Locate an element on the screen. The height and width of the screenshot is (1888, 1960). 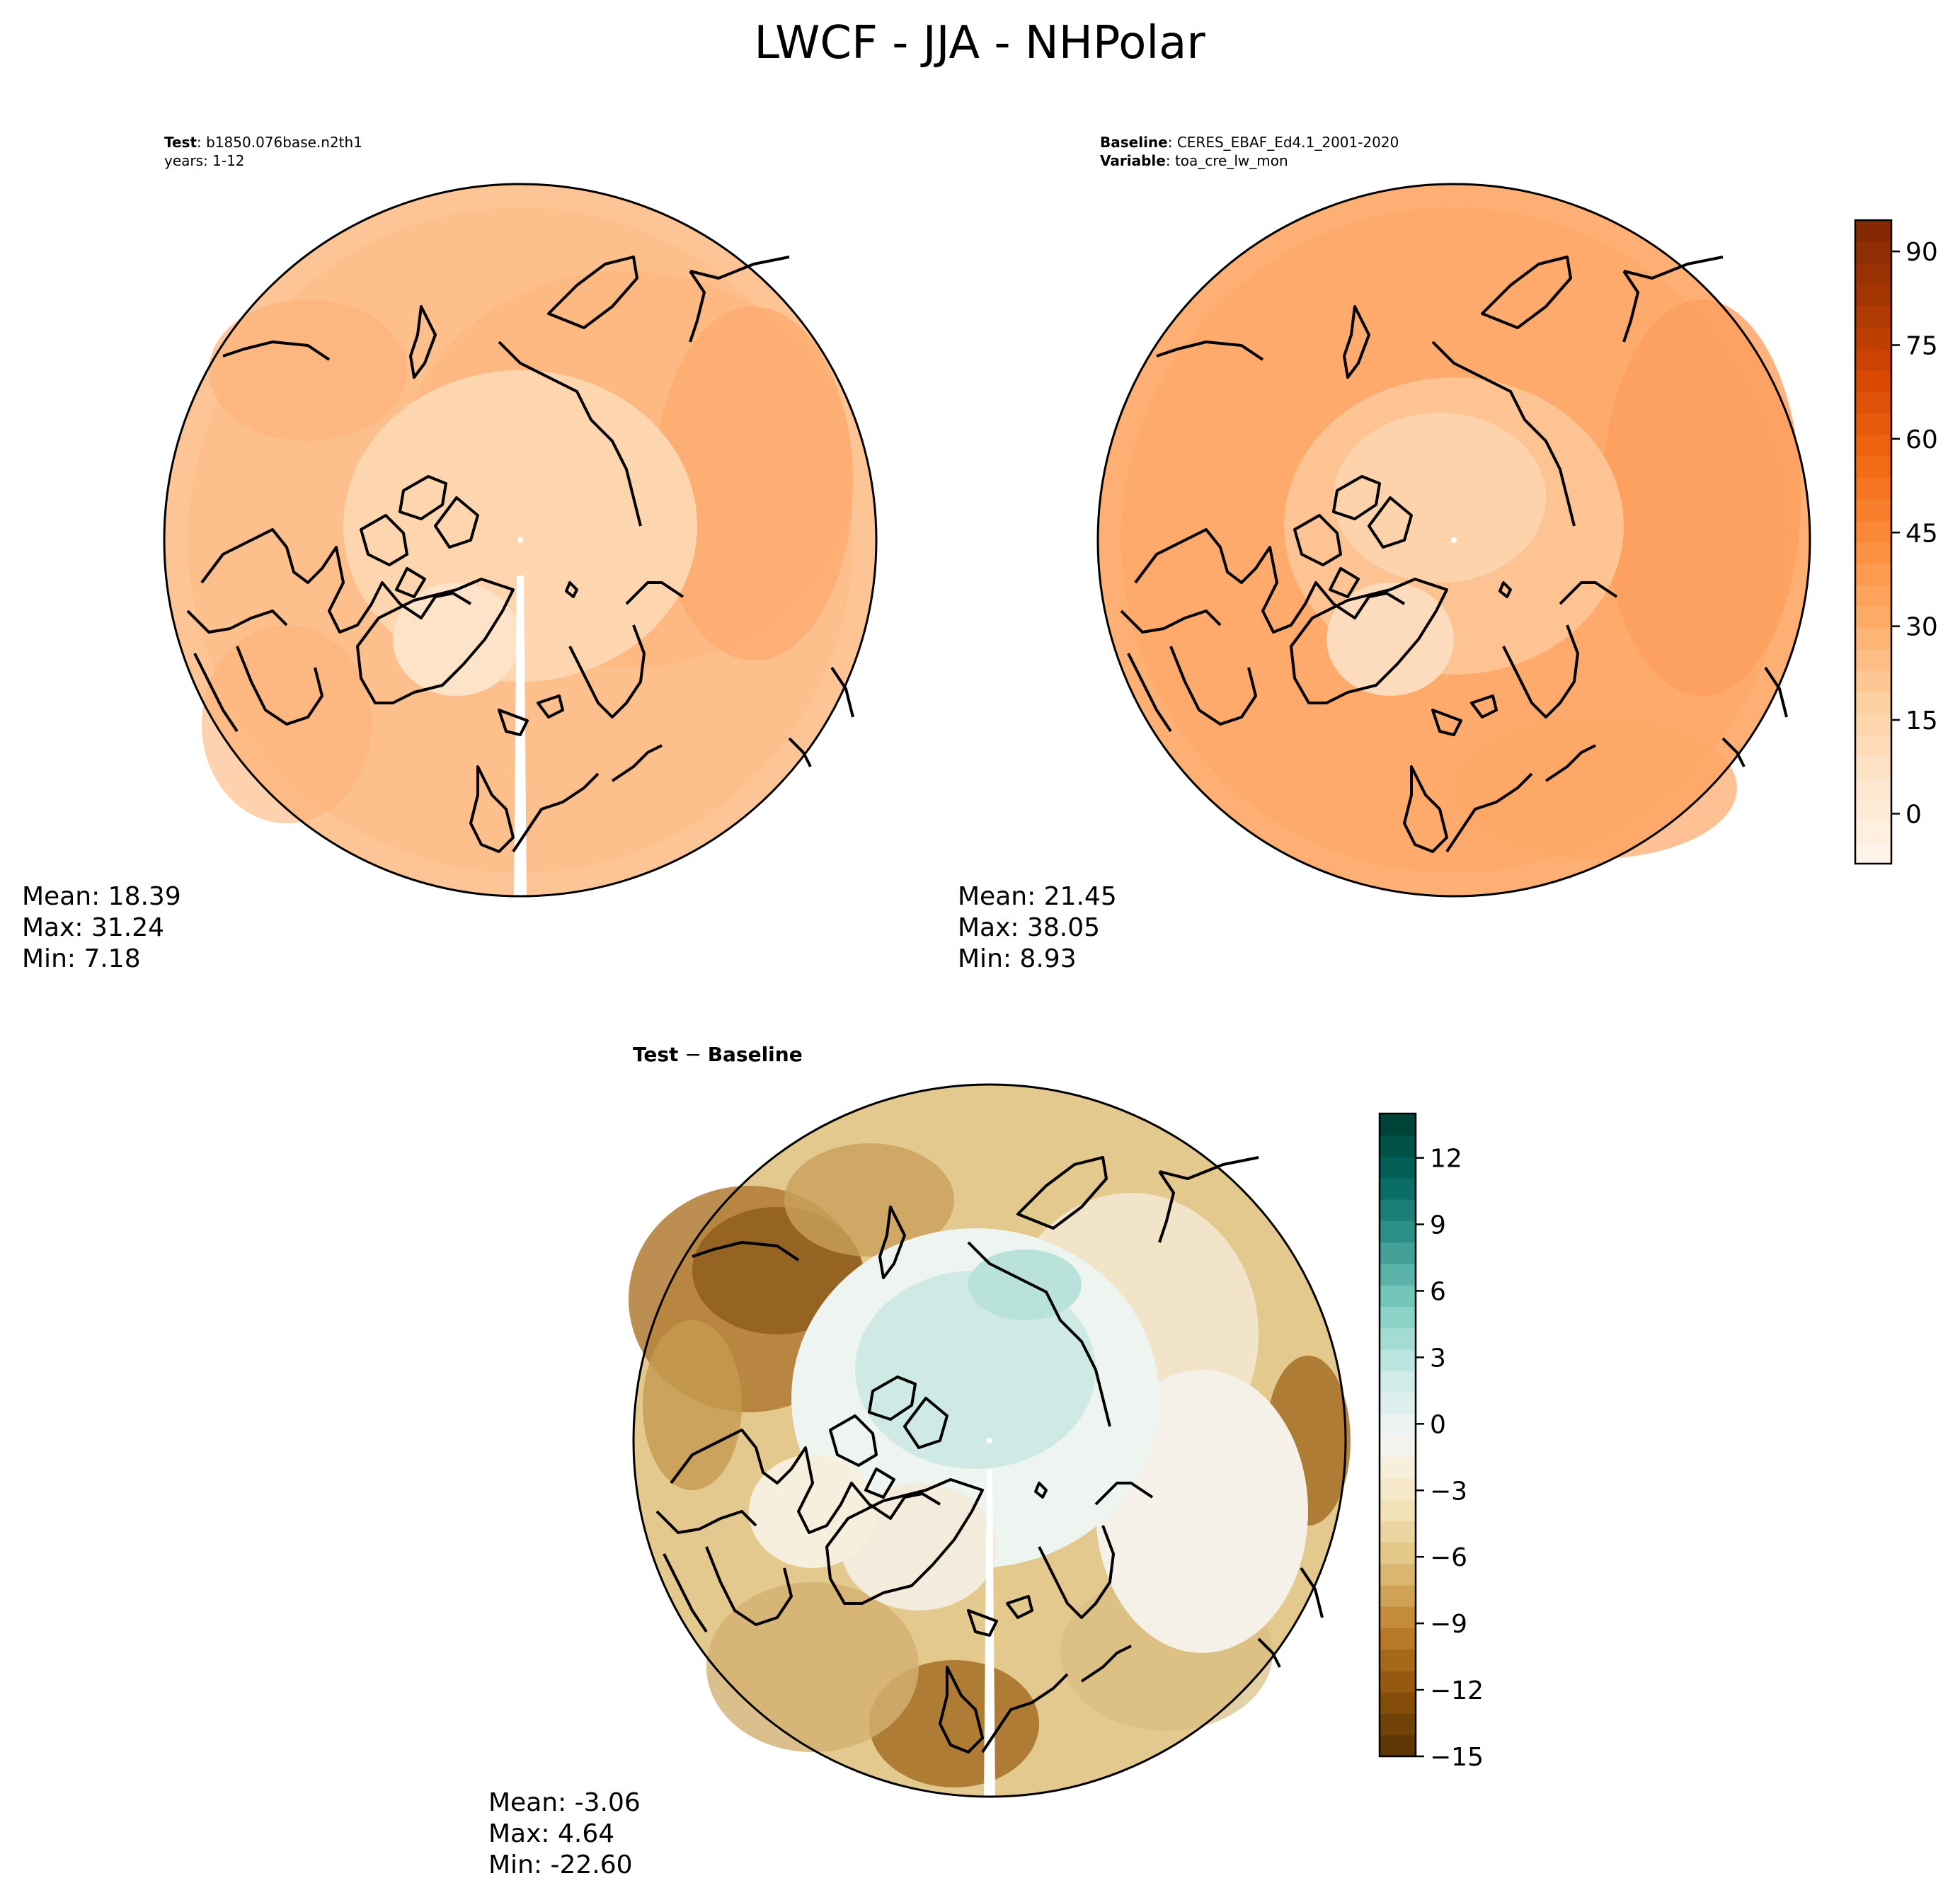
main-colorbar-tick-label: 60 is located at coordinates (1921, 440).